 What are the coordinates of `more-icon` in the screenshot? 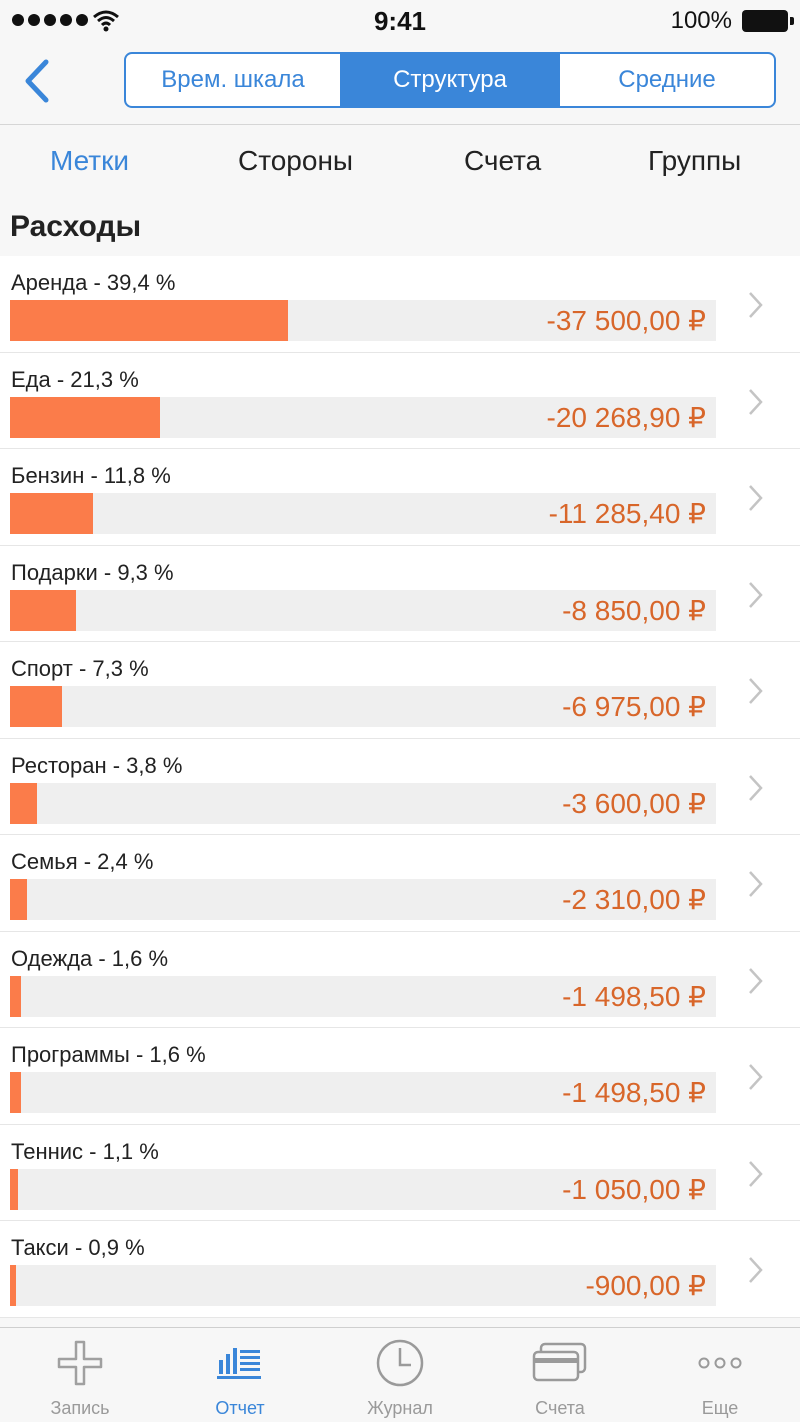 It's located at (720, 1363).